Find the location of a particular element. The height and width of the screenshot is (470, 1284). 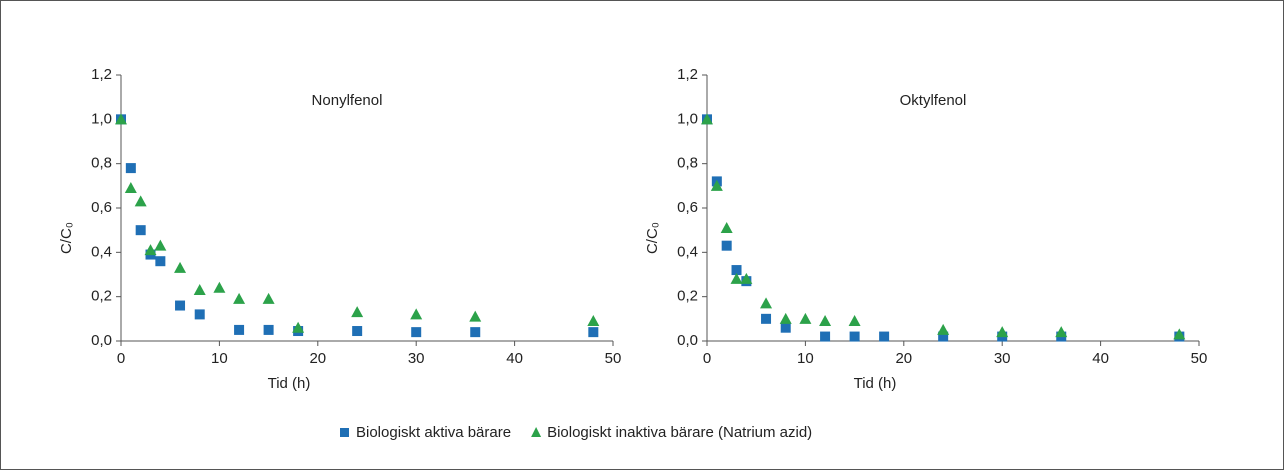

legend-label: Biologiskt aktiva bärare is located at coordinates (433, 432).